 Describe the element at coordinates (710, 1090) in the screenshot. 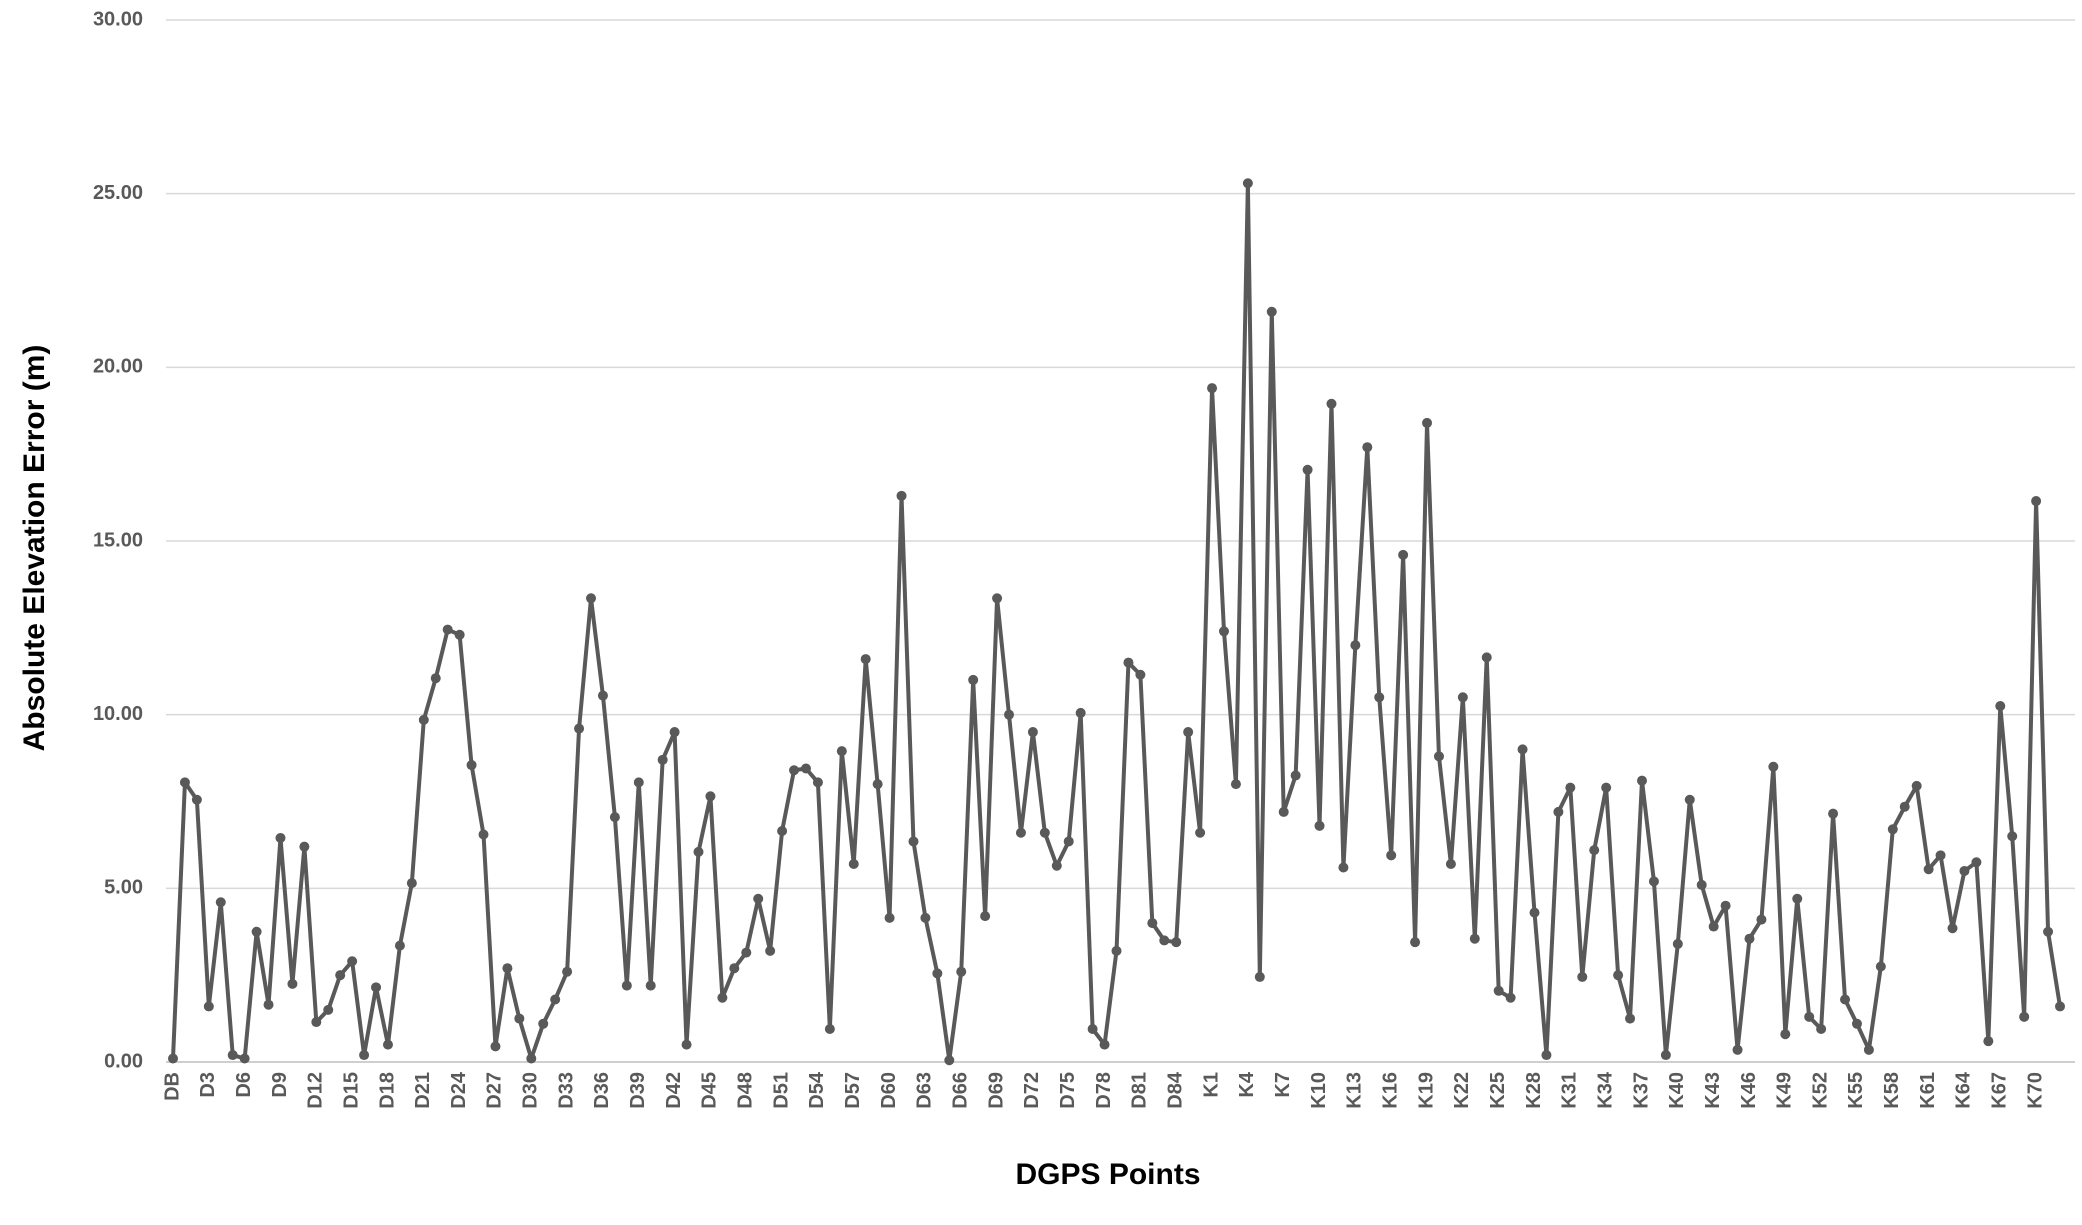

I see `x-tick-label: D45` at that location.